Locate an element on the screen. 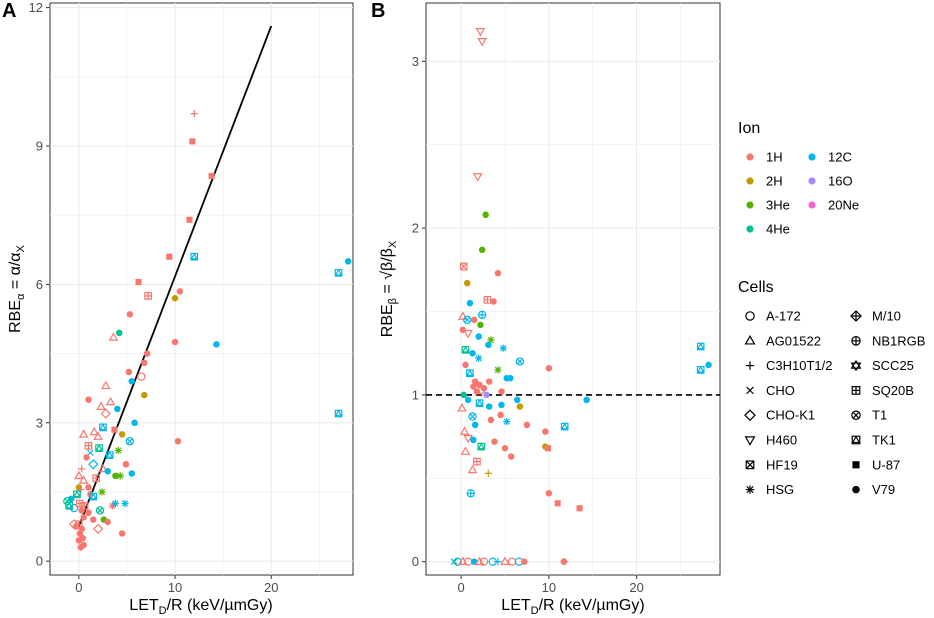 The width and height of the screenshot is (934, 618). legend-cell-label-c3h10t1-2: C3H10T1/2 is located at coordinates (799, 365).